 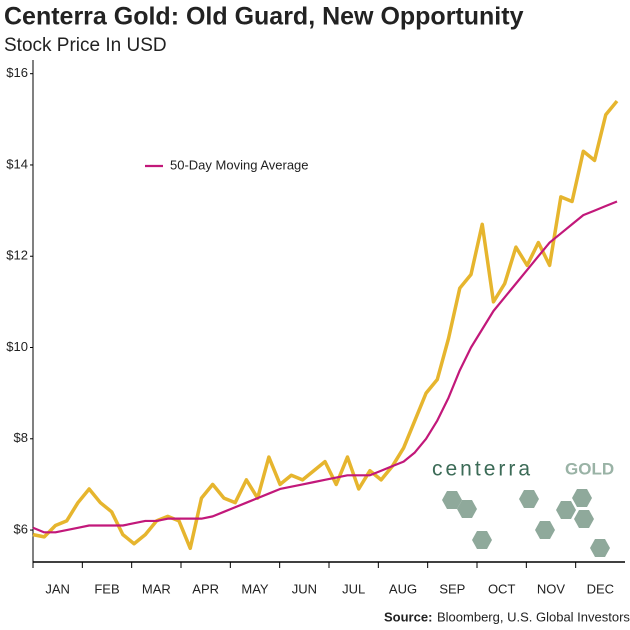 What do you see at coordinates (482, 469) in the screenshot?
I see `logo-text: centerra` at bounding box center [482, 469].